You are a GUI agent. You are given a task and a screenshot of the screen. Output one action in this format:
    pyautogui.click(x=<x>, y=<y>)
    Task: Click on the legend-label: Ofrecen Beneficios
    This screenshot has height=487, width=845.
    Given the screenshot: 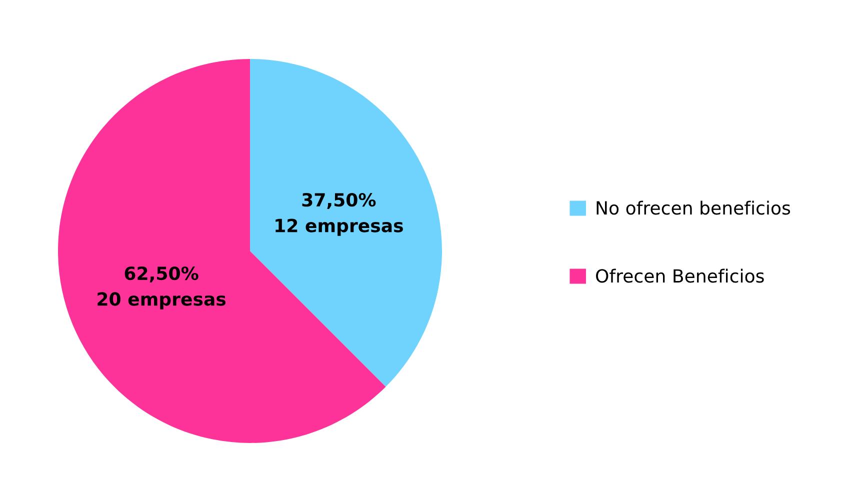 What is the action you would take?
    pyautogui.click(x=680, y=275)
    